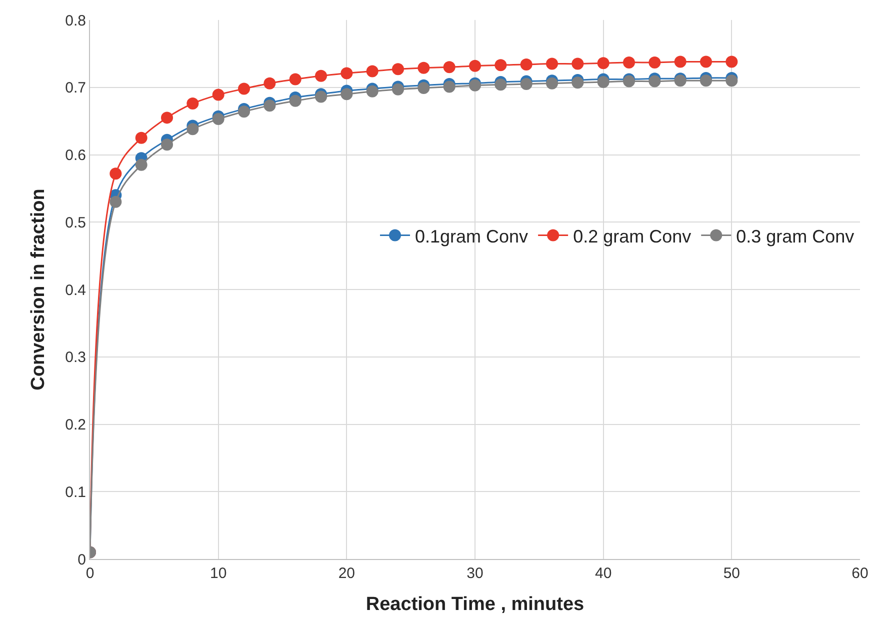  What do you see at coordinates (347, 573) in the screenshot?
I see `x-tick-label: 20` at bounding box center [347, 573].